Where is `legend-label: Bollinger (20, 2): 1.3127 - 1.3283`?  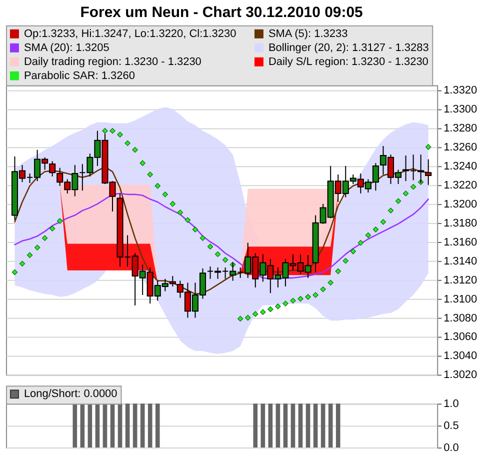 legend-label: Bollinger (20, 2): 1.3127 - 1.3283 is located at coordinates (348, 48).